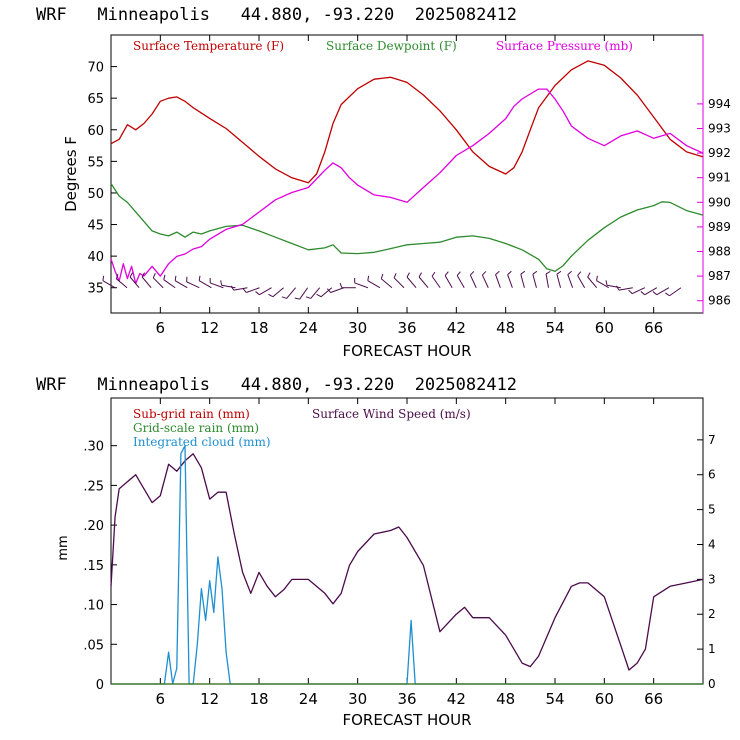  Describe the element at coordinates (100, 685) in the screenshot. I see `y-tick-label: 0` at that location.